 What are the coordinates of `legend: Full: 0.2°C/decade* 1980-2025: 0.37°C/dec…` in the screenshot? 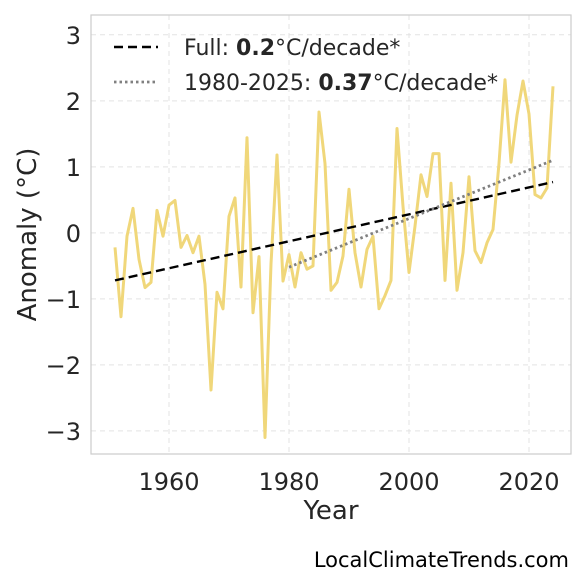 It's located at (306, 66).